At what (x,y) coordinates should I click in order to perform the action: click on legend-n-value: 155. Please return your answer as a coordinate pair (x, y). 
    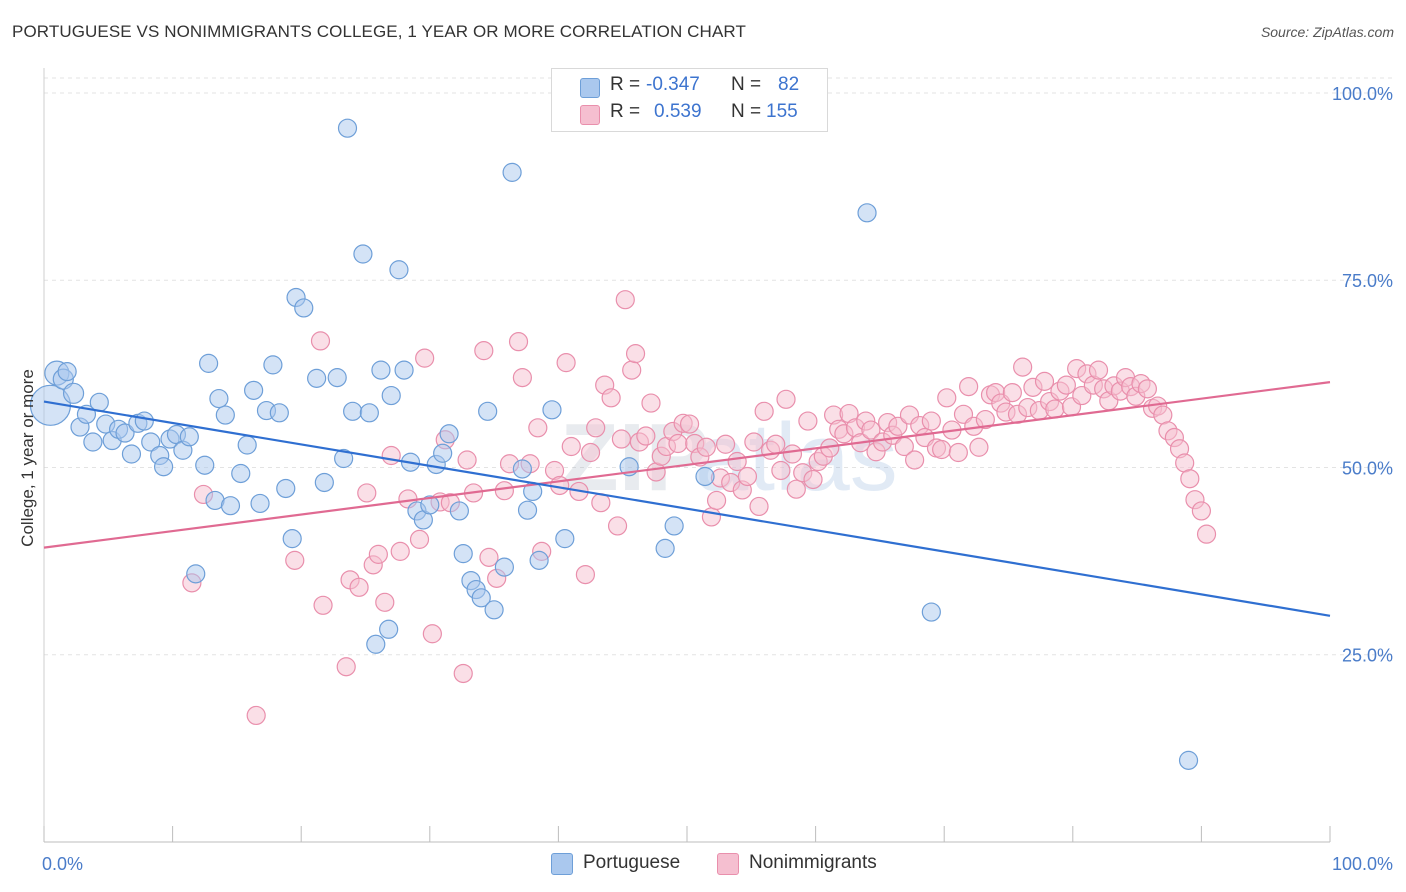
    Looking at the image, I should click on (782, 111).